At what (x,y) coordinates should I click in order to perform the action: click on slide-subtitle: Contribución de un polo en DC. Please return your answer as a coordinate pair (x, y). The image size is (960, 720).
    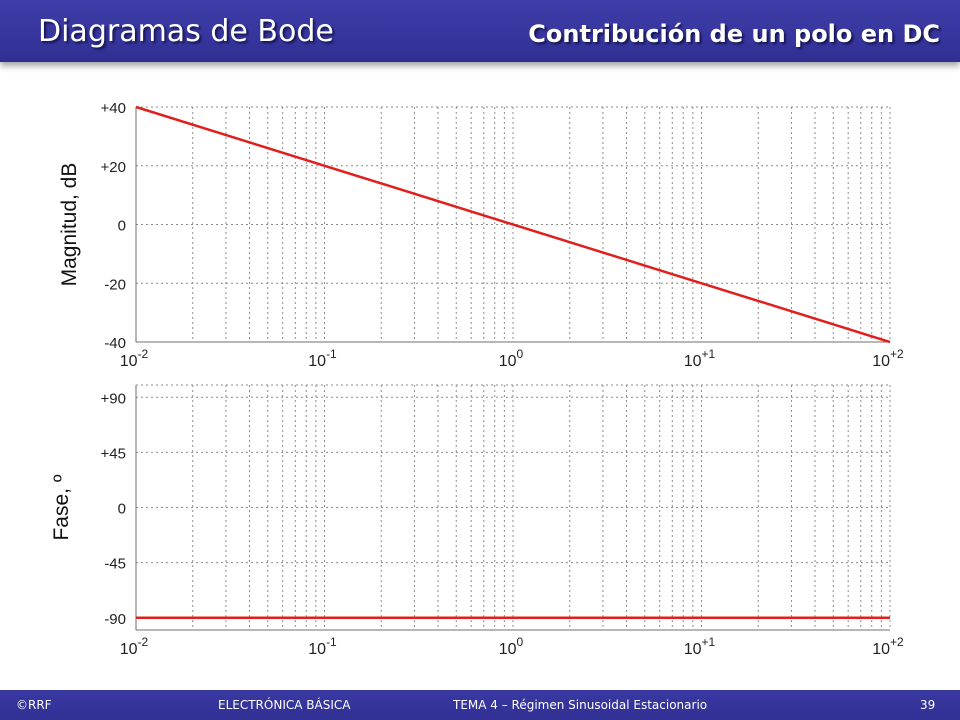
    Looking at the image, I should click on (734, 34).